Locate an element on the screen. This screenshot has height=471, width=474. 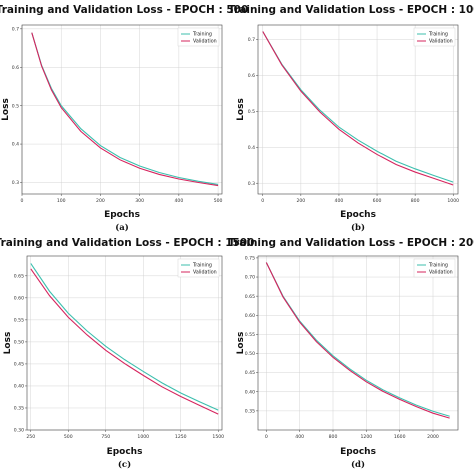
y-tick-label: 0.70 is located at coordinates (250, 278).